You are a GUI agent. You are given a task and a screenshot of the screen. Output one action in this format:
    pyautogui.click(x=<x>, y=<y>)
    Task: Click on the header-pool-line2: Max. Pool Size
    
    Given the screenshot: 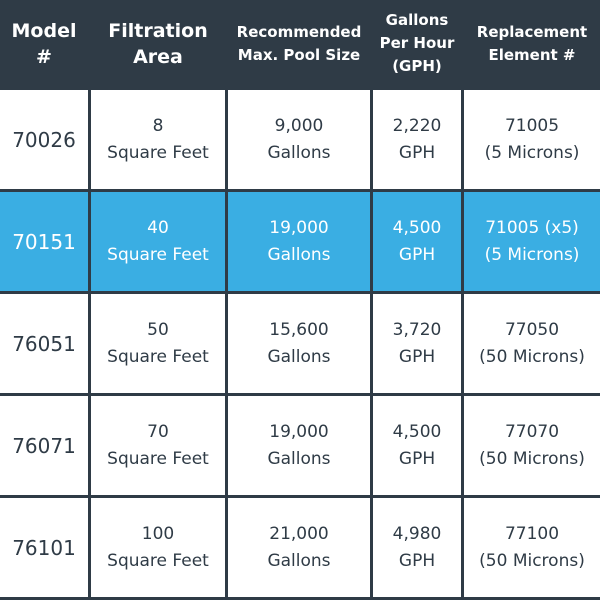 What is the action you would take?
    pyautogui.click(x=299, y=54)
    